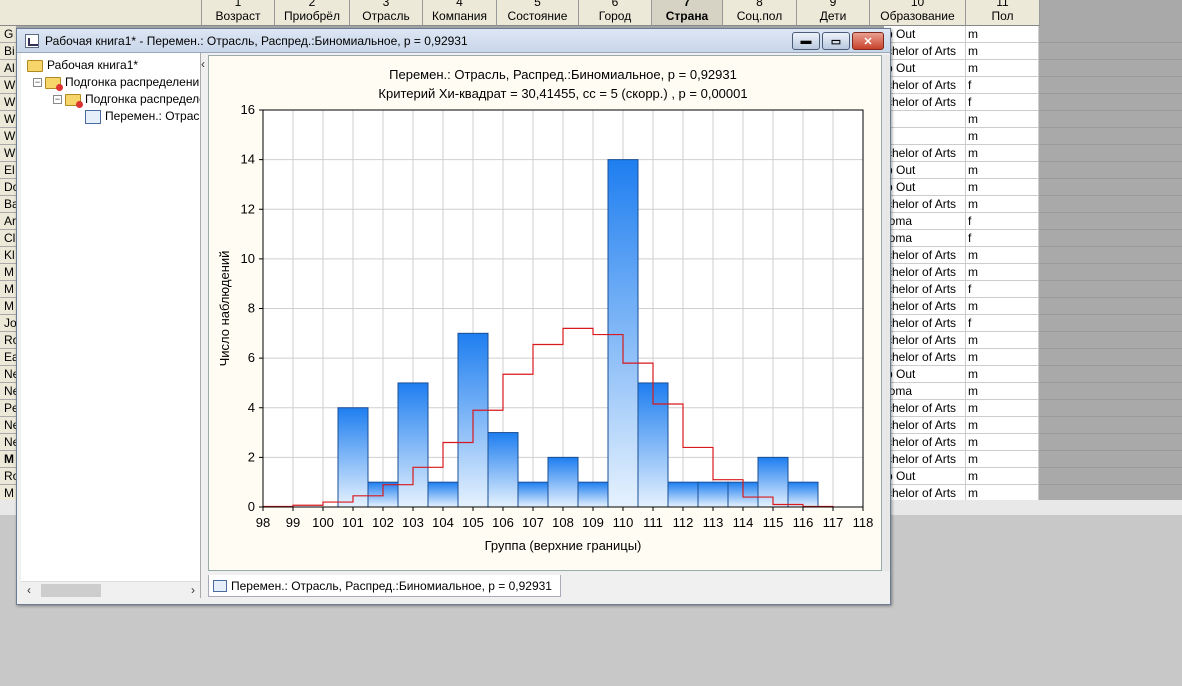 The image size is (1182, 686). What do you see at coordinates (868, 41) in the screenshot?
I see `close-button: ✕` at bounding box center [868, 41].